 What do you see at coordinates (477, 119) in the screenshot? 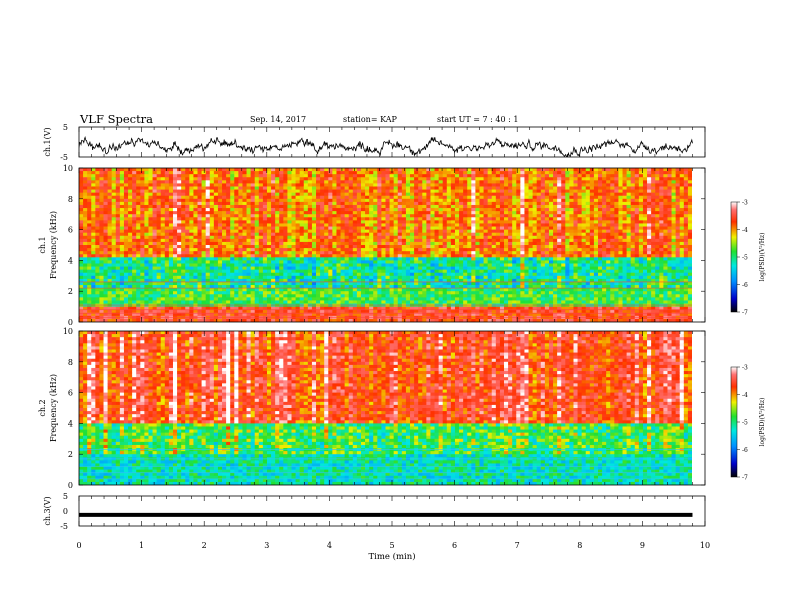
I see `figure-start-time: start UT = 7 : 40 : 1` at bounding box center [477, 119].